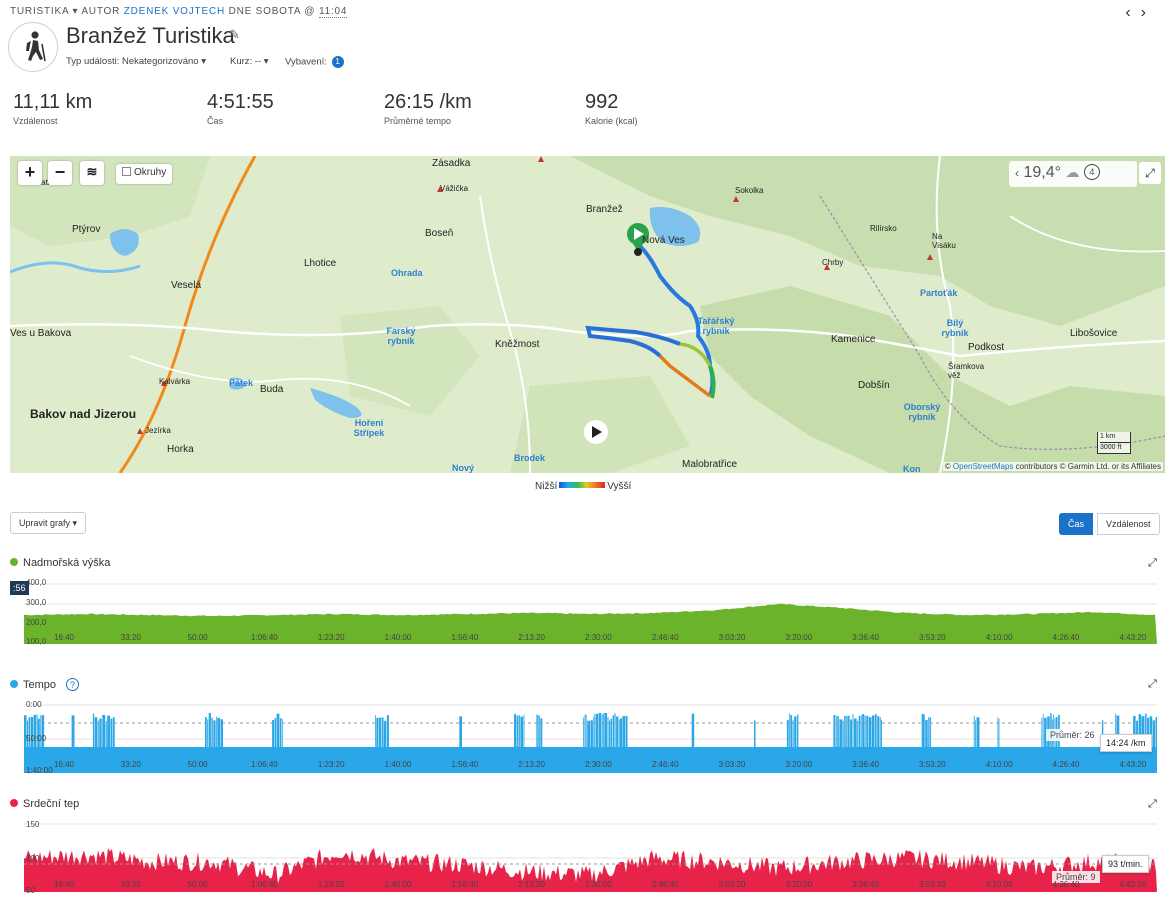 This screenshot has width=1170, height=900. What do you see at coordinates (175, 381) in the screenshot?
I see `map-label: Kalvárka` at bounding box center [175, 381].